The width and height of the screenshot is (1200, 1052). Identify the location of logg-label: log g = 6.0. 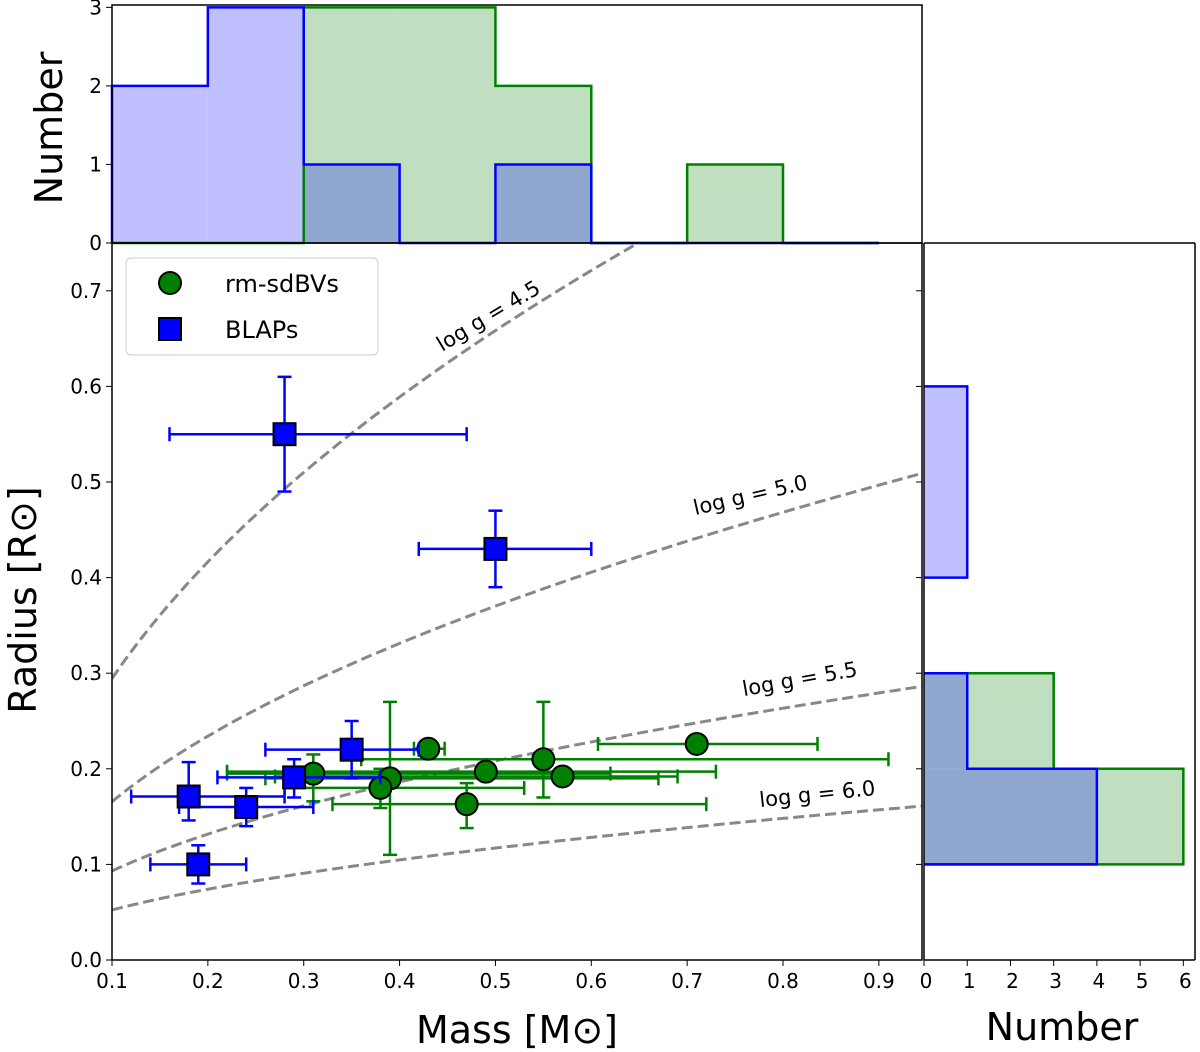
(817, 794).